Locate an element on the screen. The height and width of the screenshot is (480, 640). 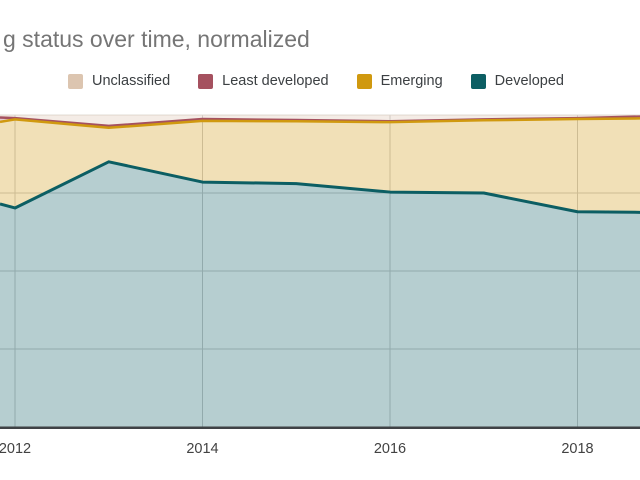
legend-label: Least developed is located at coordinates (275, 81).